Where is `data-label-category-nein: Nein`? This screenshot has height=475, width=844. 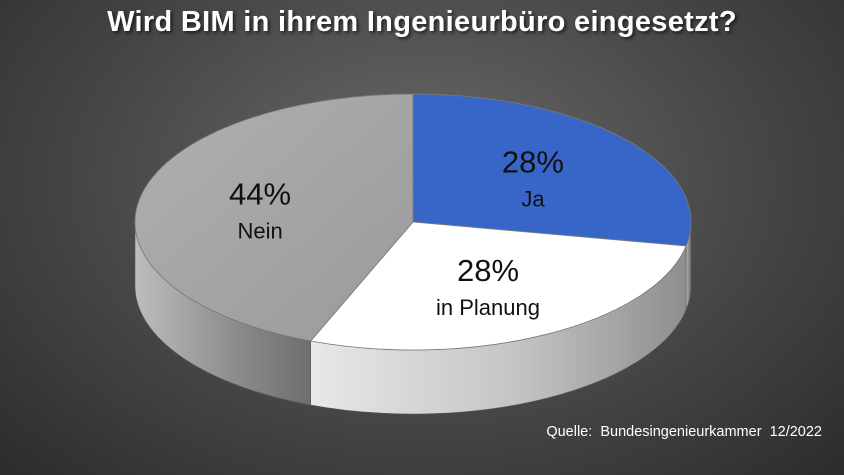 data-label-category-nein: Nein is located at coordinates (259, 231).